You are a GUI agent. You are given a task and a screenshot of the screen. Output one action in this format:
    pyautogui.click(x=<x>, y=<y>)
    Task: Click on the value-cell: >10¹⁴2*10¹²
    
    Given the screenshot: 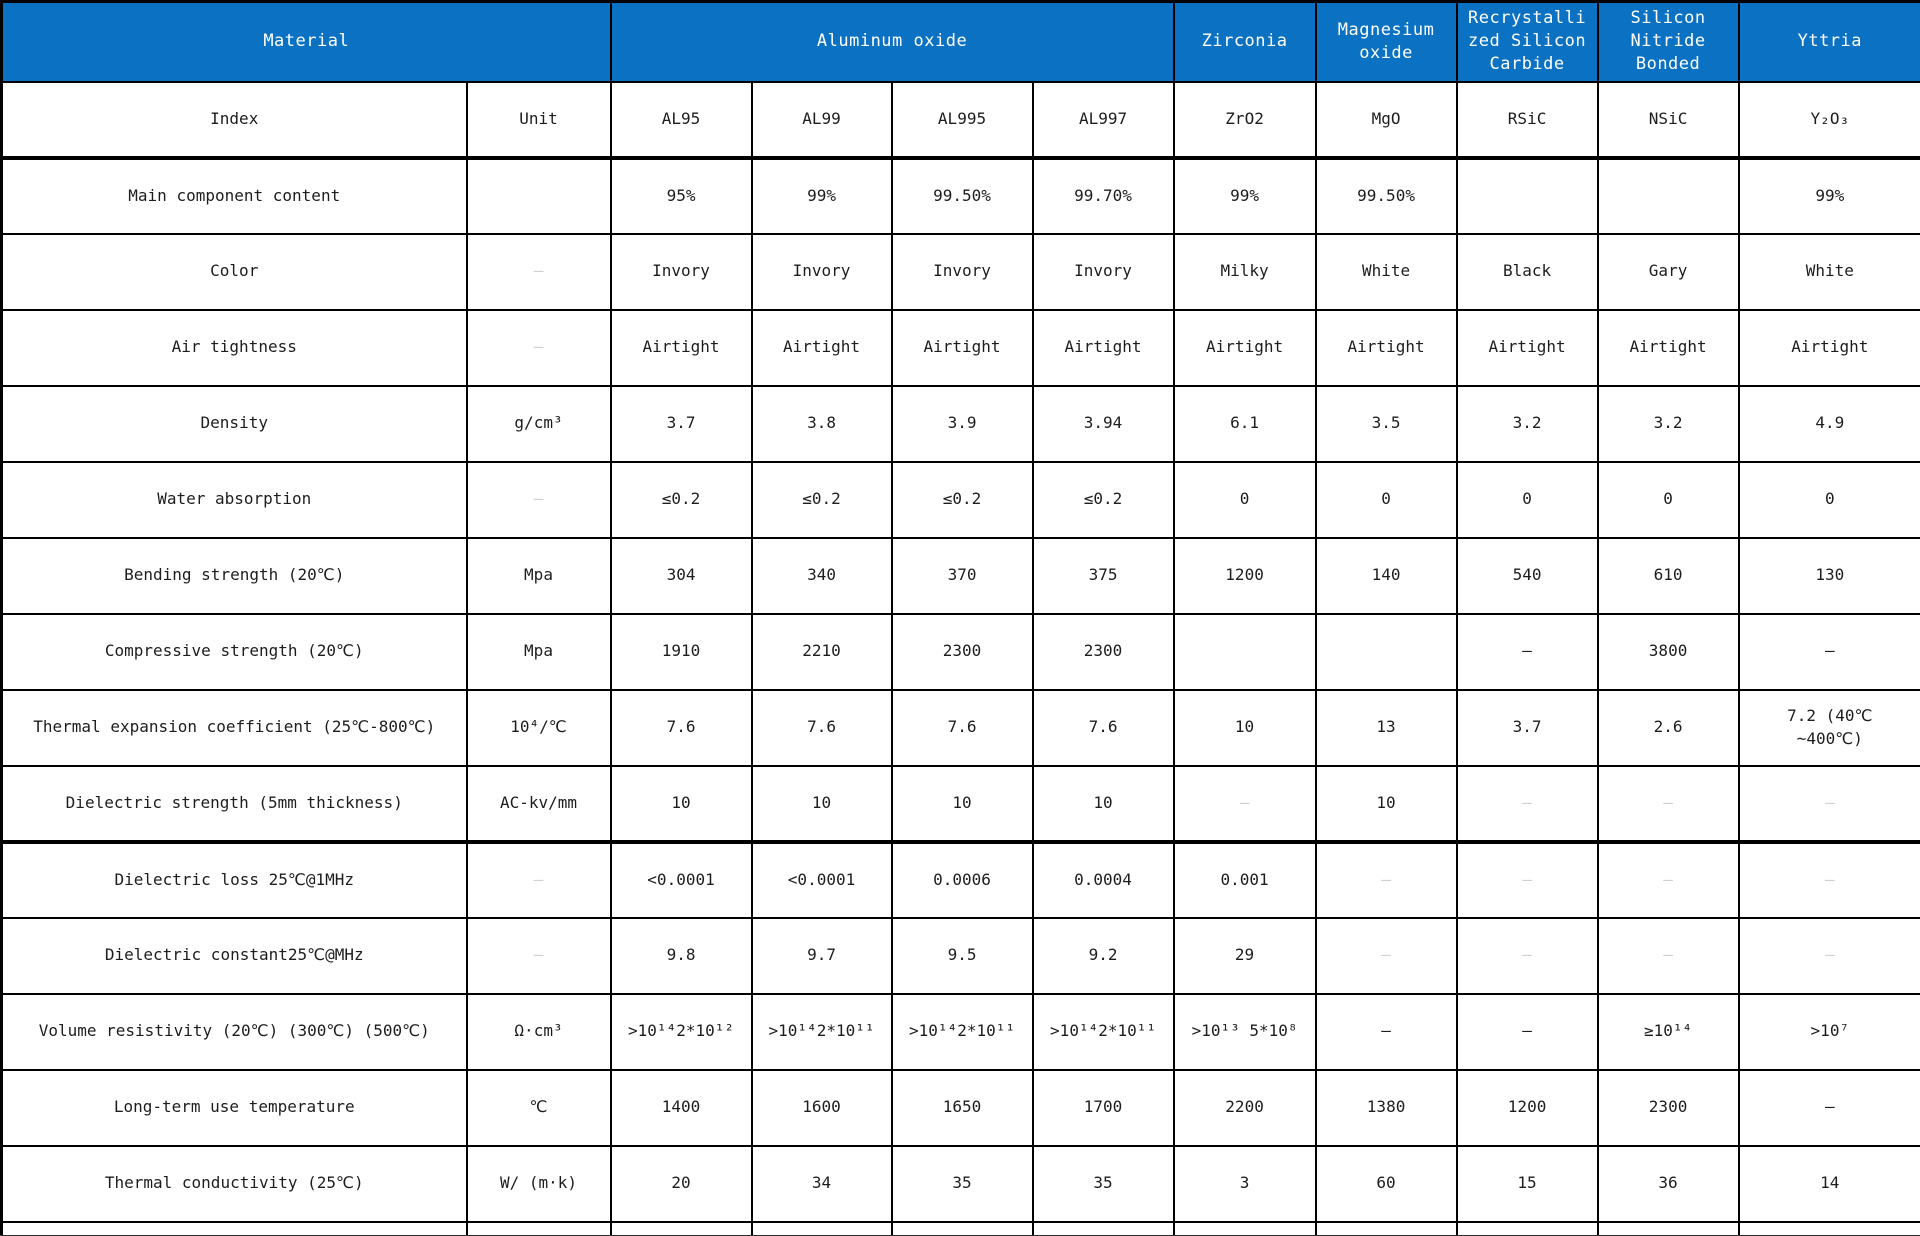 What is the action you would take?
    pyautogui.click(x=681, y=1031)
    